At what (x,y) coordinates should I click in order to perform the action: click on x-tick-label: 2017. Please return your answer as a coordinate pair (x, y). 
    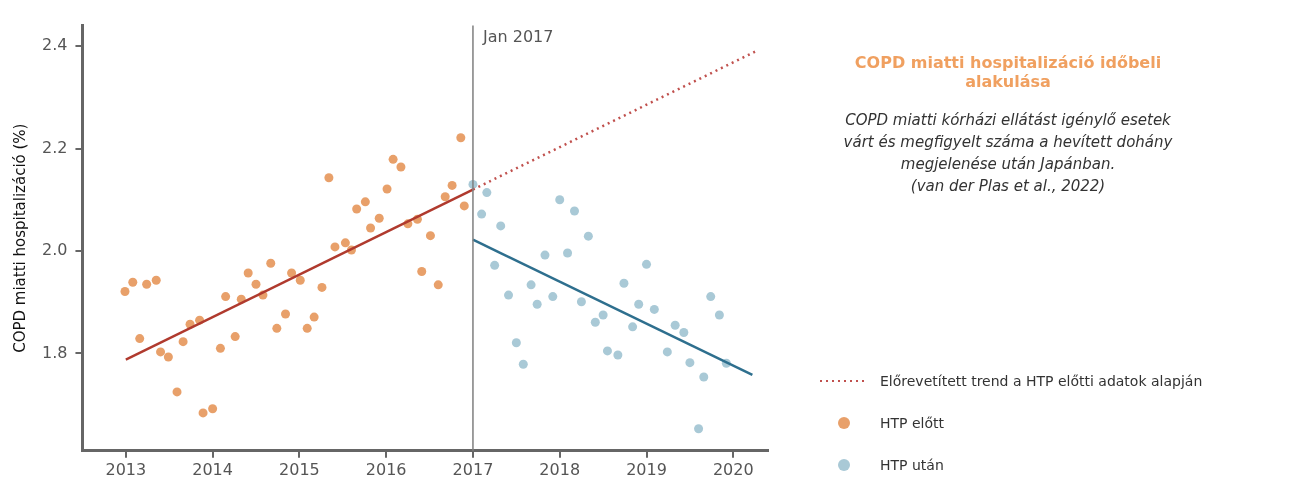
    Looking at the image, I should click on (473, 469).